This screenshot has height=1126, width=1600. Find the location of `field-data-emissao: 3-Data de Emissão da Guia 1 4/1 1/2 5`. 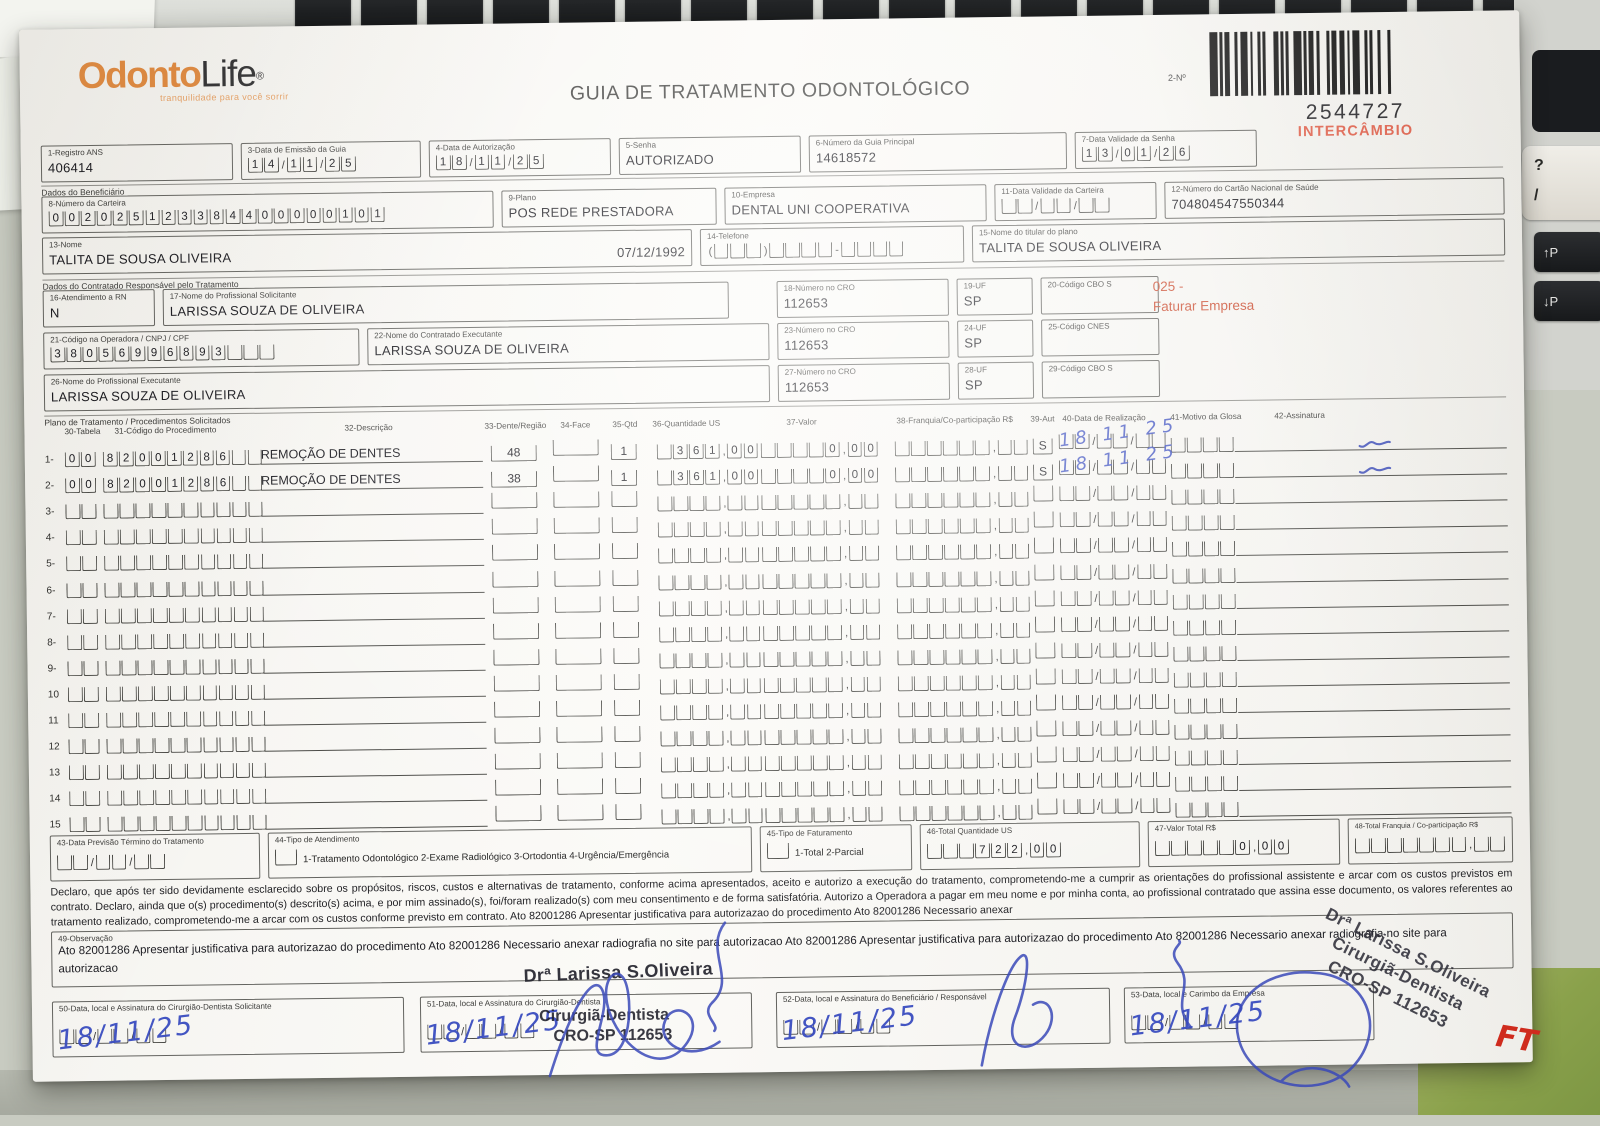

field-data-emissao: 3-Data de Emissão da Guia 1 4/1 1/2 5 is located at coordinates (331, 160).